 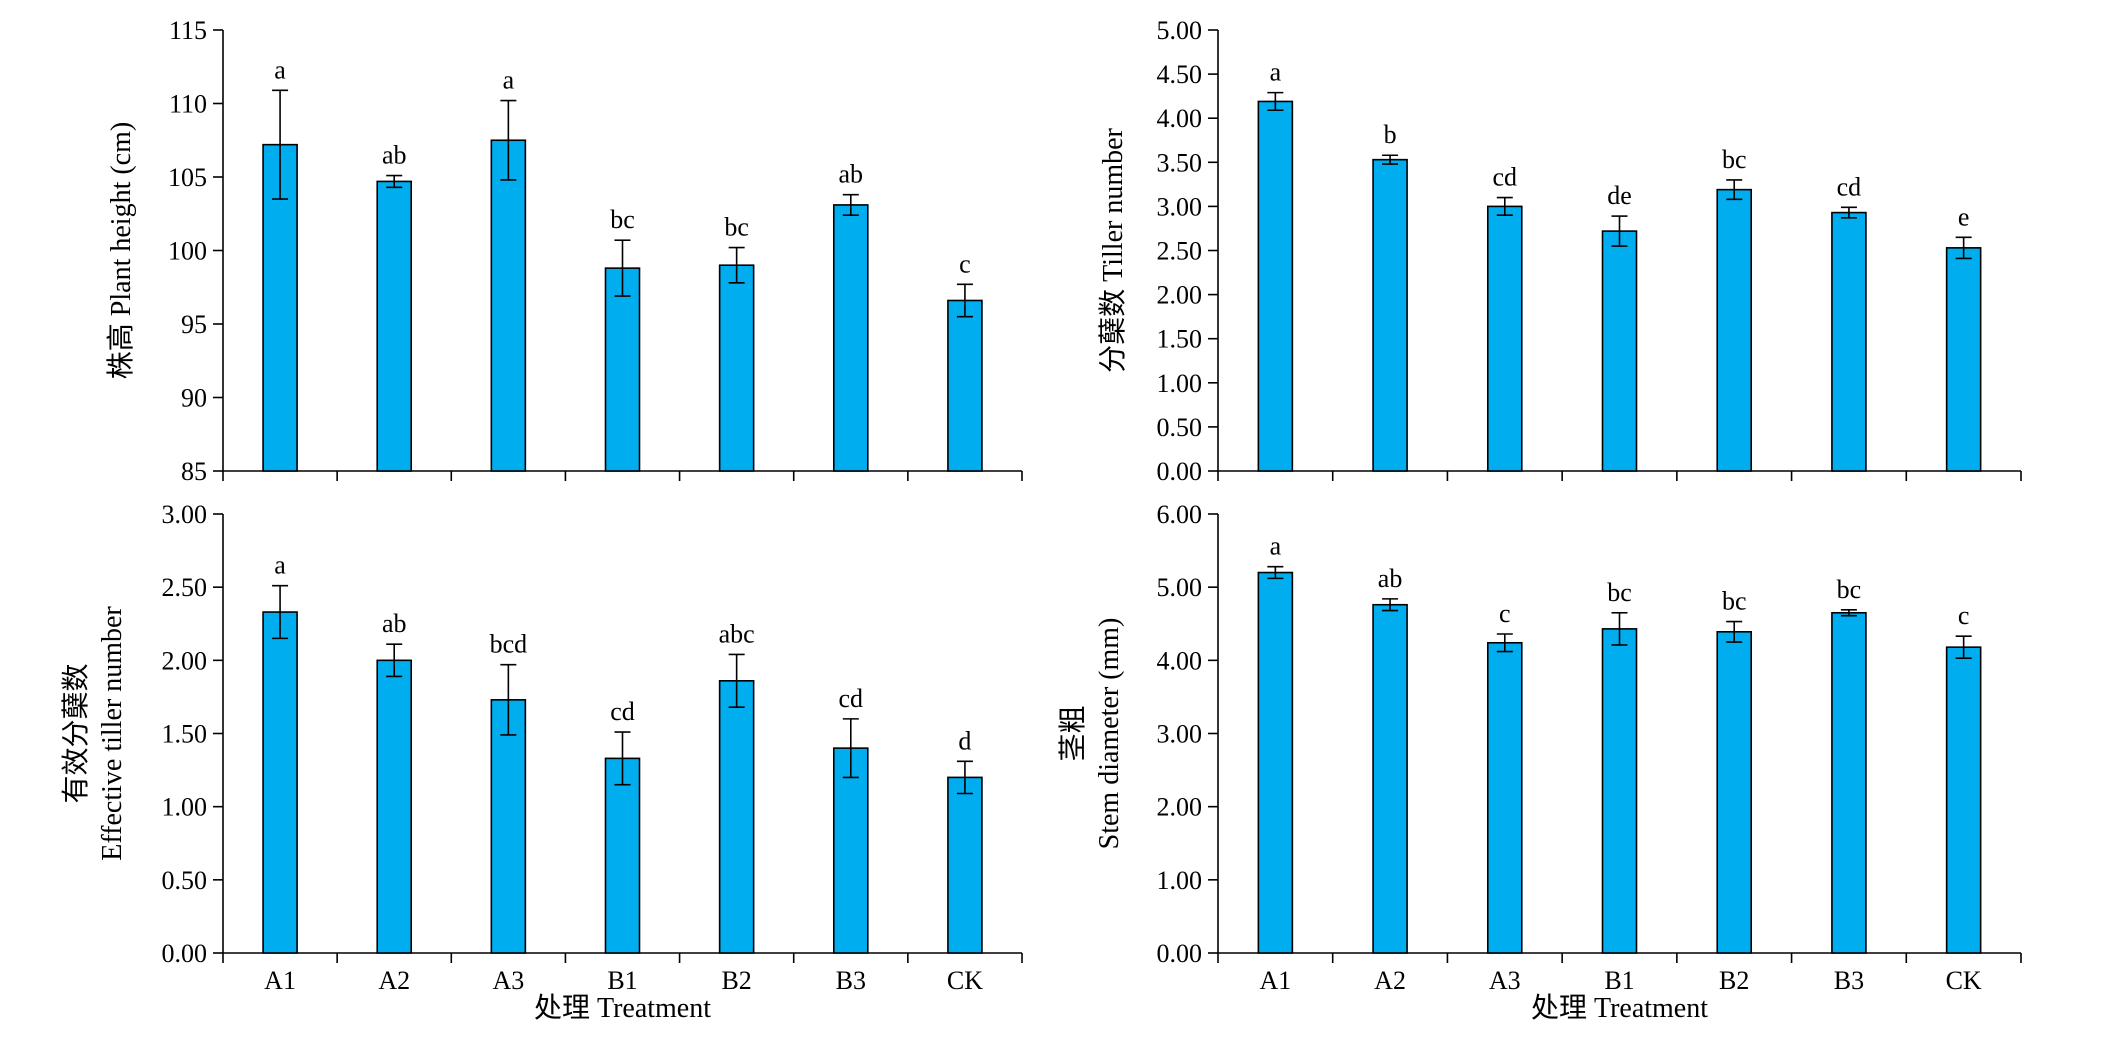 What do you see at coordinates (1113, 249) in the screenshot?
I see `y-axis-title: 分蘖数 Tiller number` at bounding box center [1113, 249].